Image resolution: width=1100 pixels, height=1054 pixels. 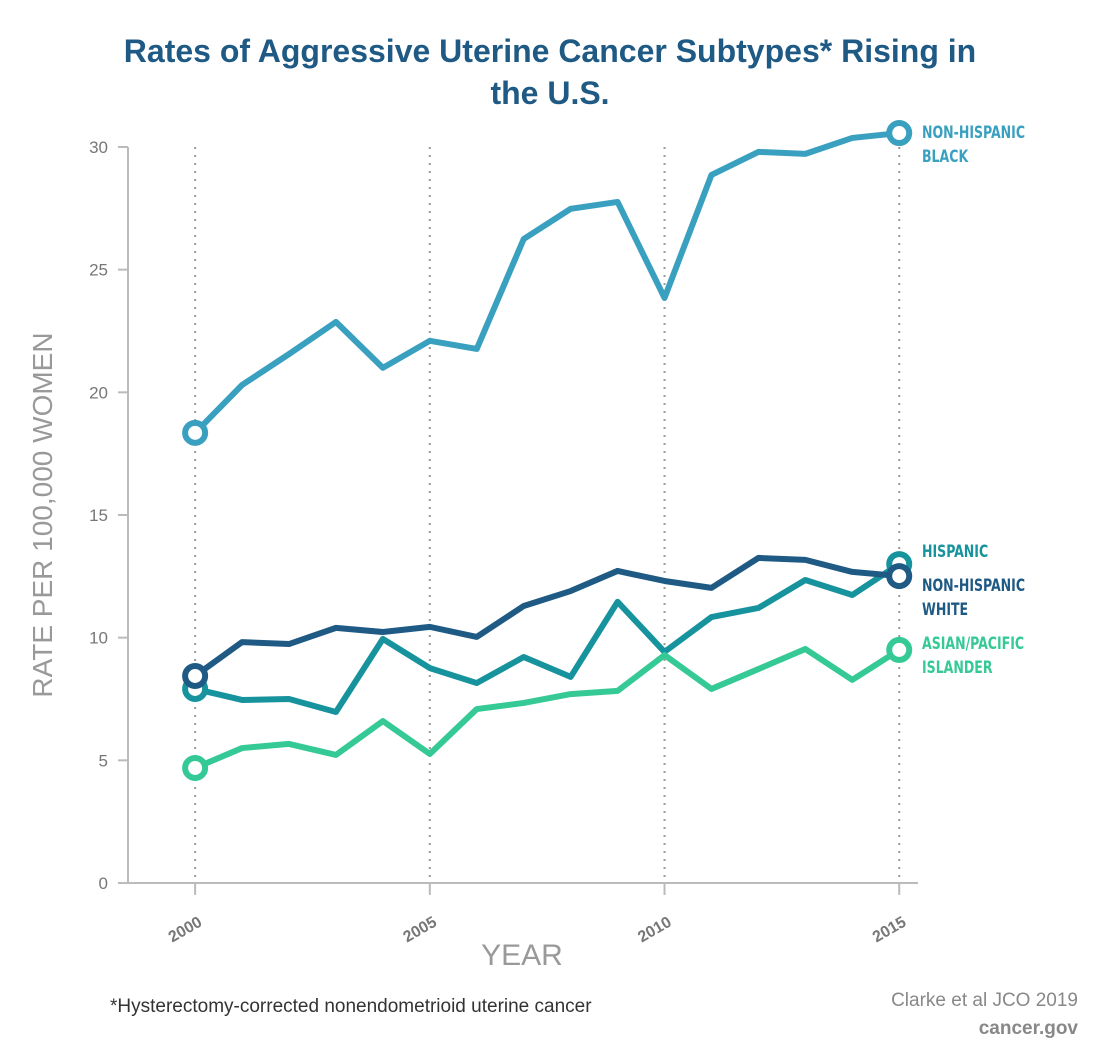 I want to click on y-tick-label: 0, so click(x=103, y=883).